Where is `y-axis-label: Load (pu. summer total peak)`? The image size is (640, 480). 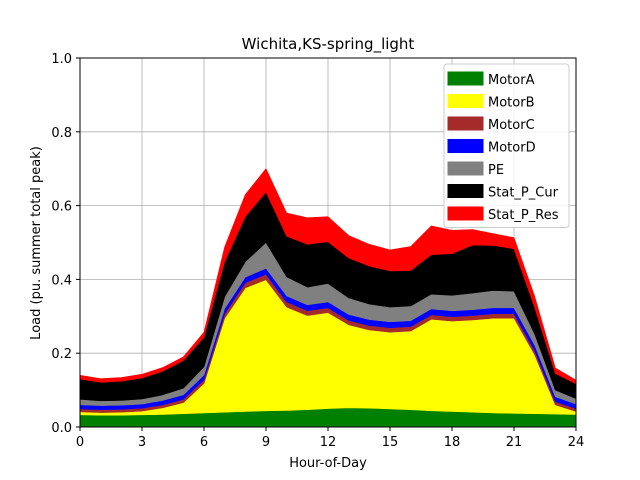
y-axis-label: Load (pu. summer total peak) is located at coordinates (36, 243).